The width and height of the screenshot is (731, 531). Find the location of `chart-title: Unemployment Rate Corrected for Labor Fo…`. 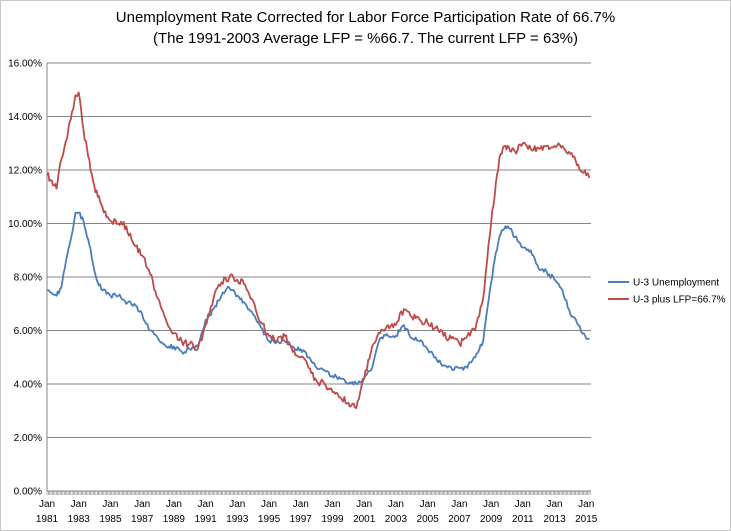

chart-title: Unemployment Rate Corrected for Labor Fo… is located at coordinates (365, 28).